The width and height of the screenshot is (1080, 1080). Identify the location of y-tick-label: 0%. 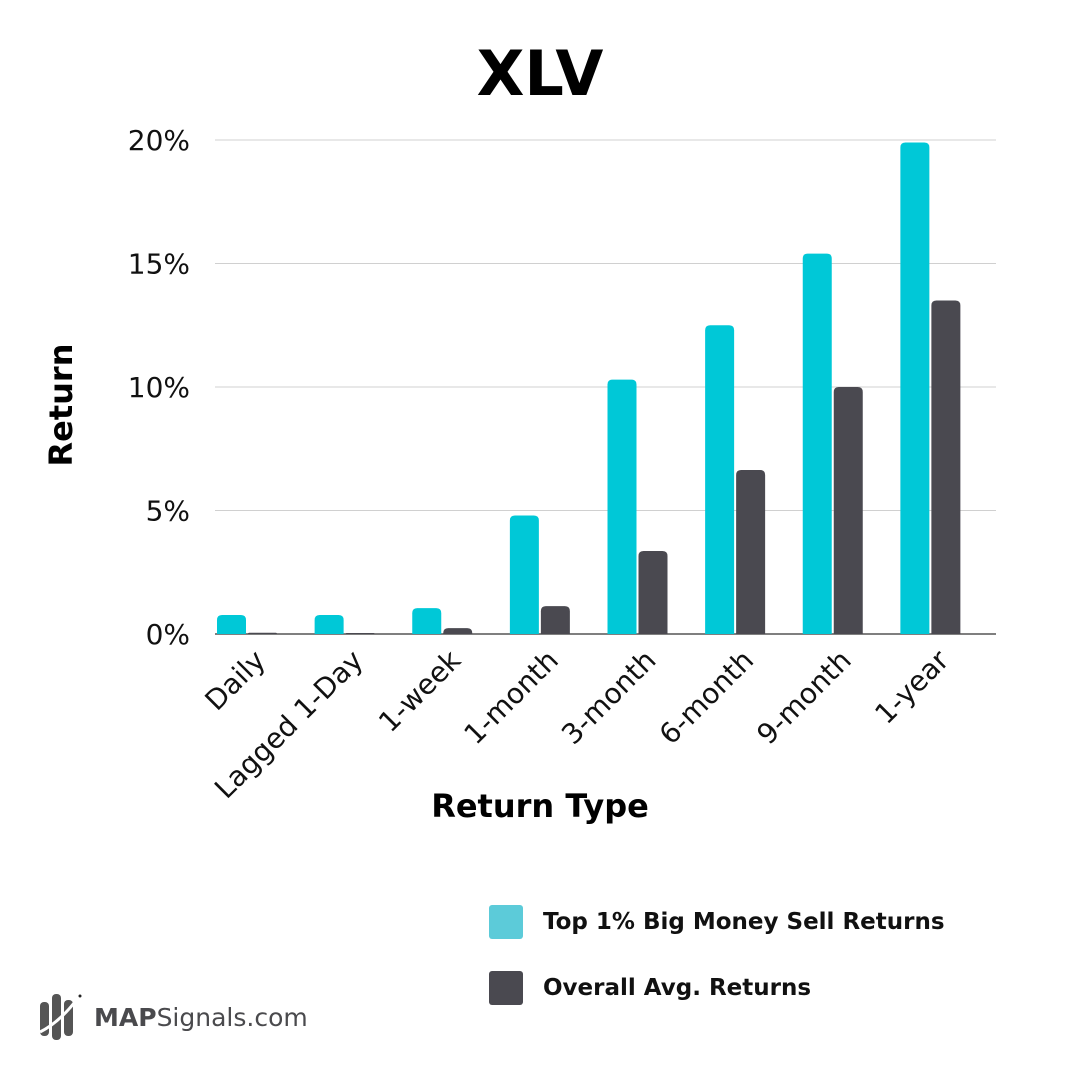
(168, 634).